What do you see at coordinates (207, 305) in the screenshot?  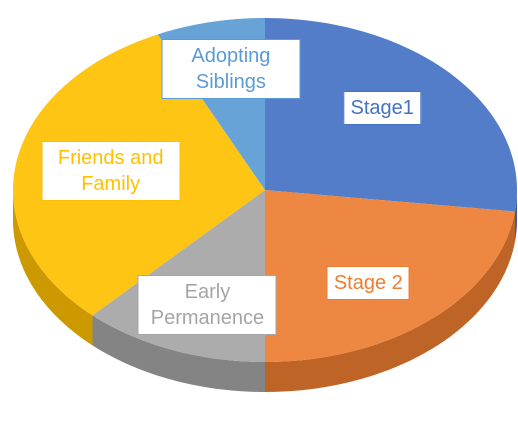 I see `slice-label: Early Permanence` at bounding box center [207, 305].